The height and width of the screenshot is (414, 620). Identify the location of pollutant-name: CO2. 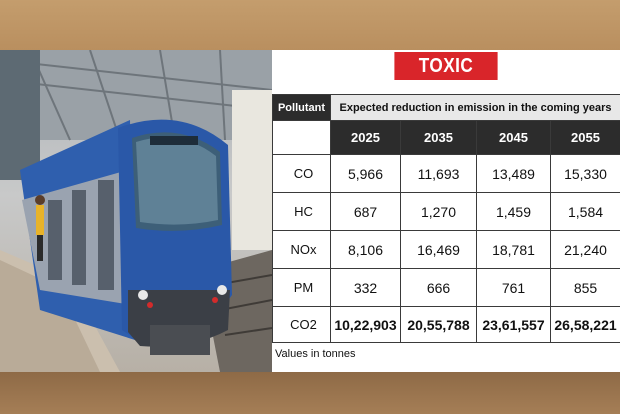
(301, 324).